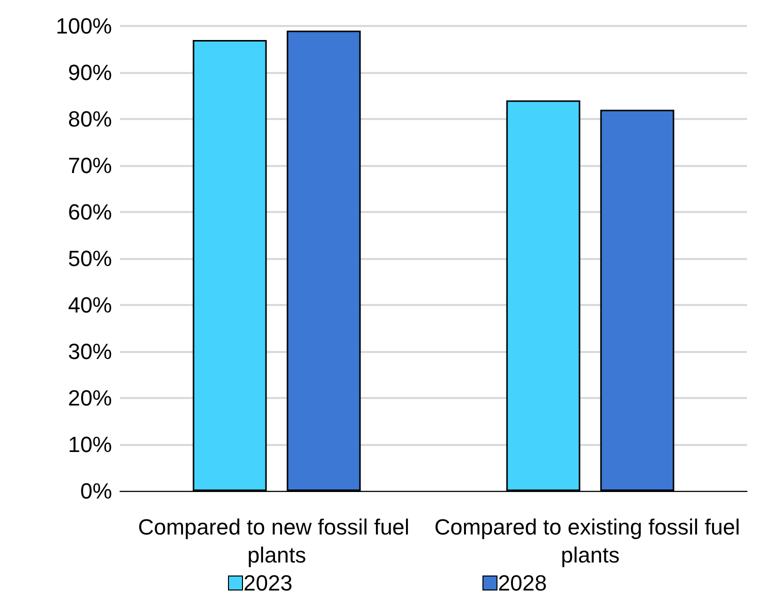 This screenshot has height=609, width=763. I want to click on x-tick-label: Compared to existing fossil fuel plants, so click(590, 541).